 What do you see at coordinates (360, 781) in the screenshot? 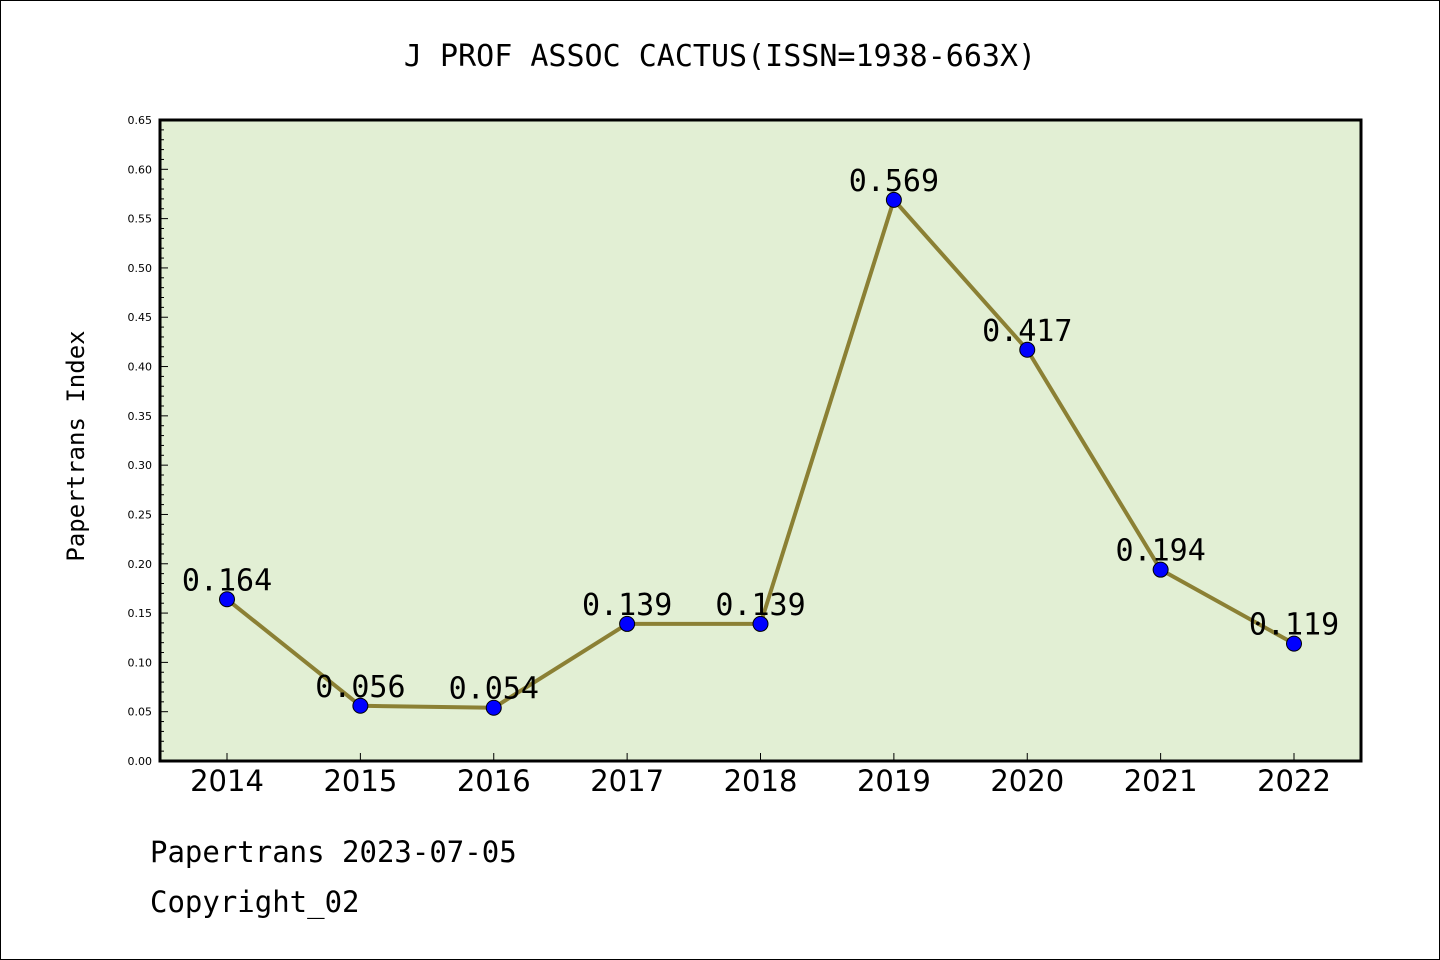
I see `x-tick-label: 2015` at bounding box center [360, 781].